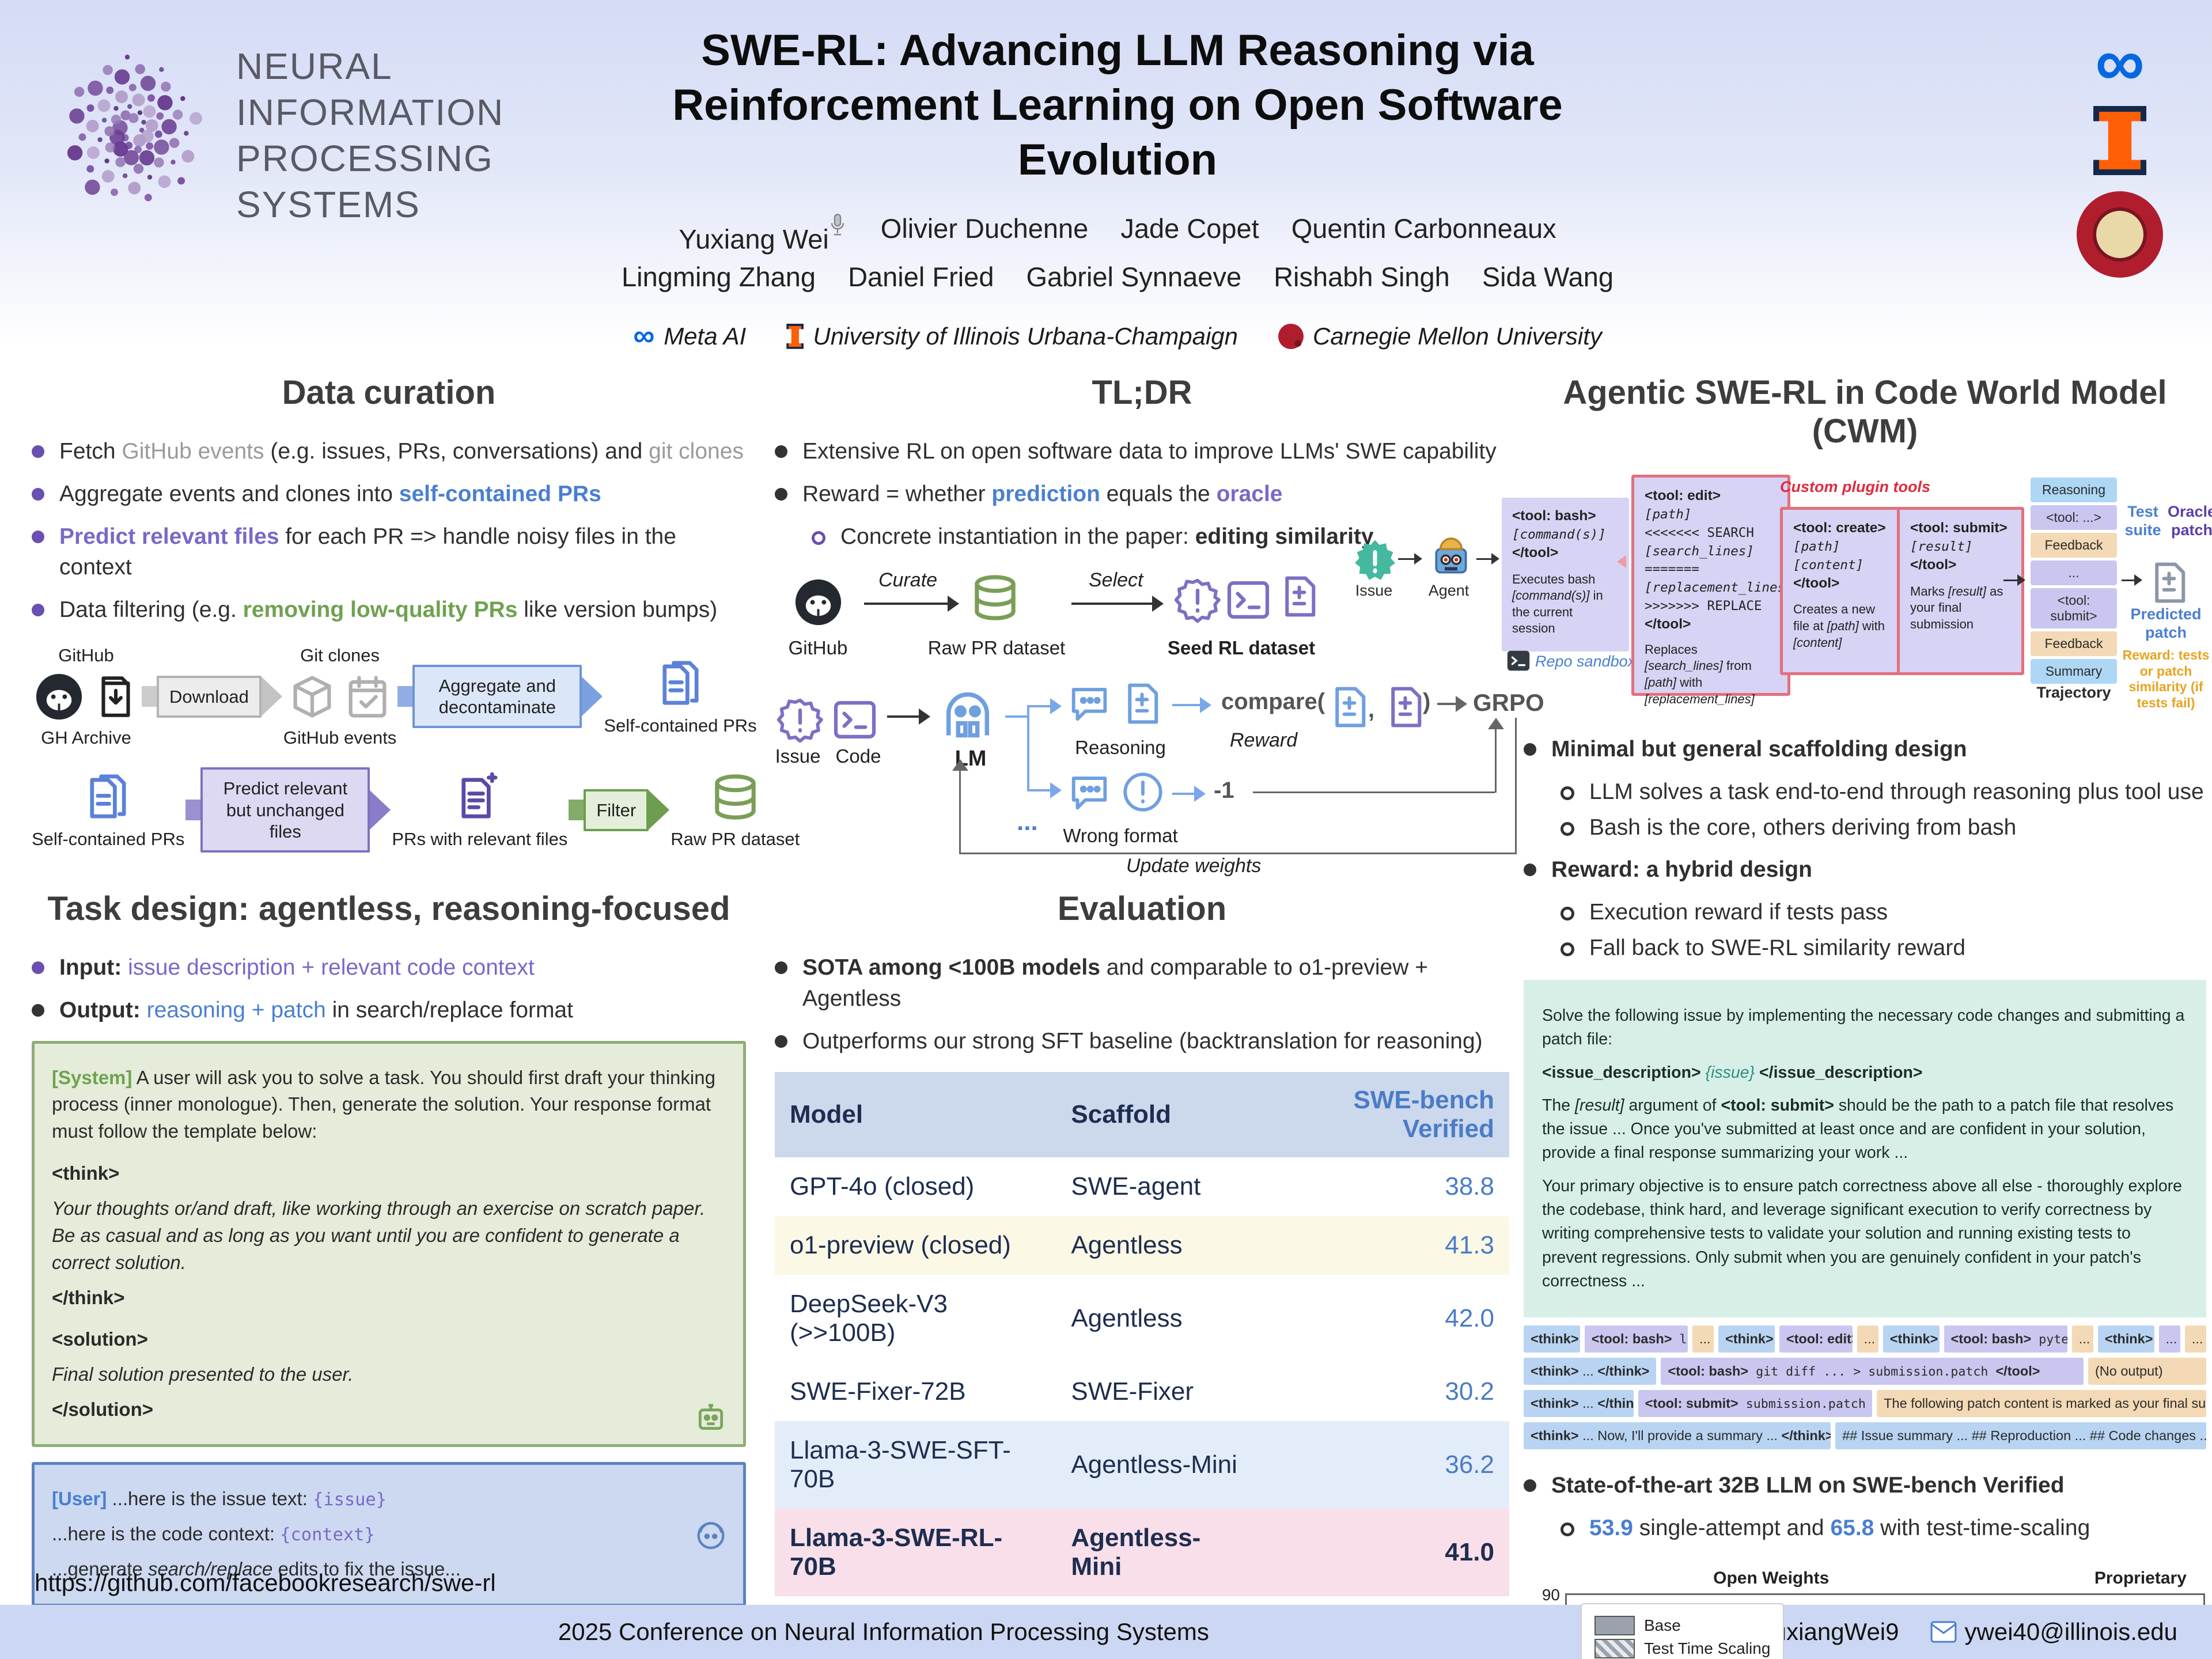 This screenshot has height=1659, width=2212. Describe the element at coordinates (1142, 1465) in the screenshot. I see `table-row: Llama-3-SWE-SFT-70B Agentless-Mini 36.2` at that location.